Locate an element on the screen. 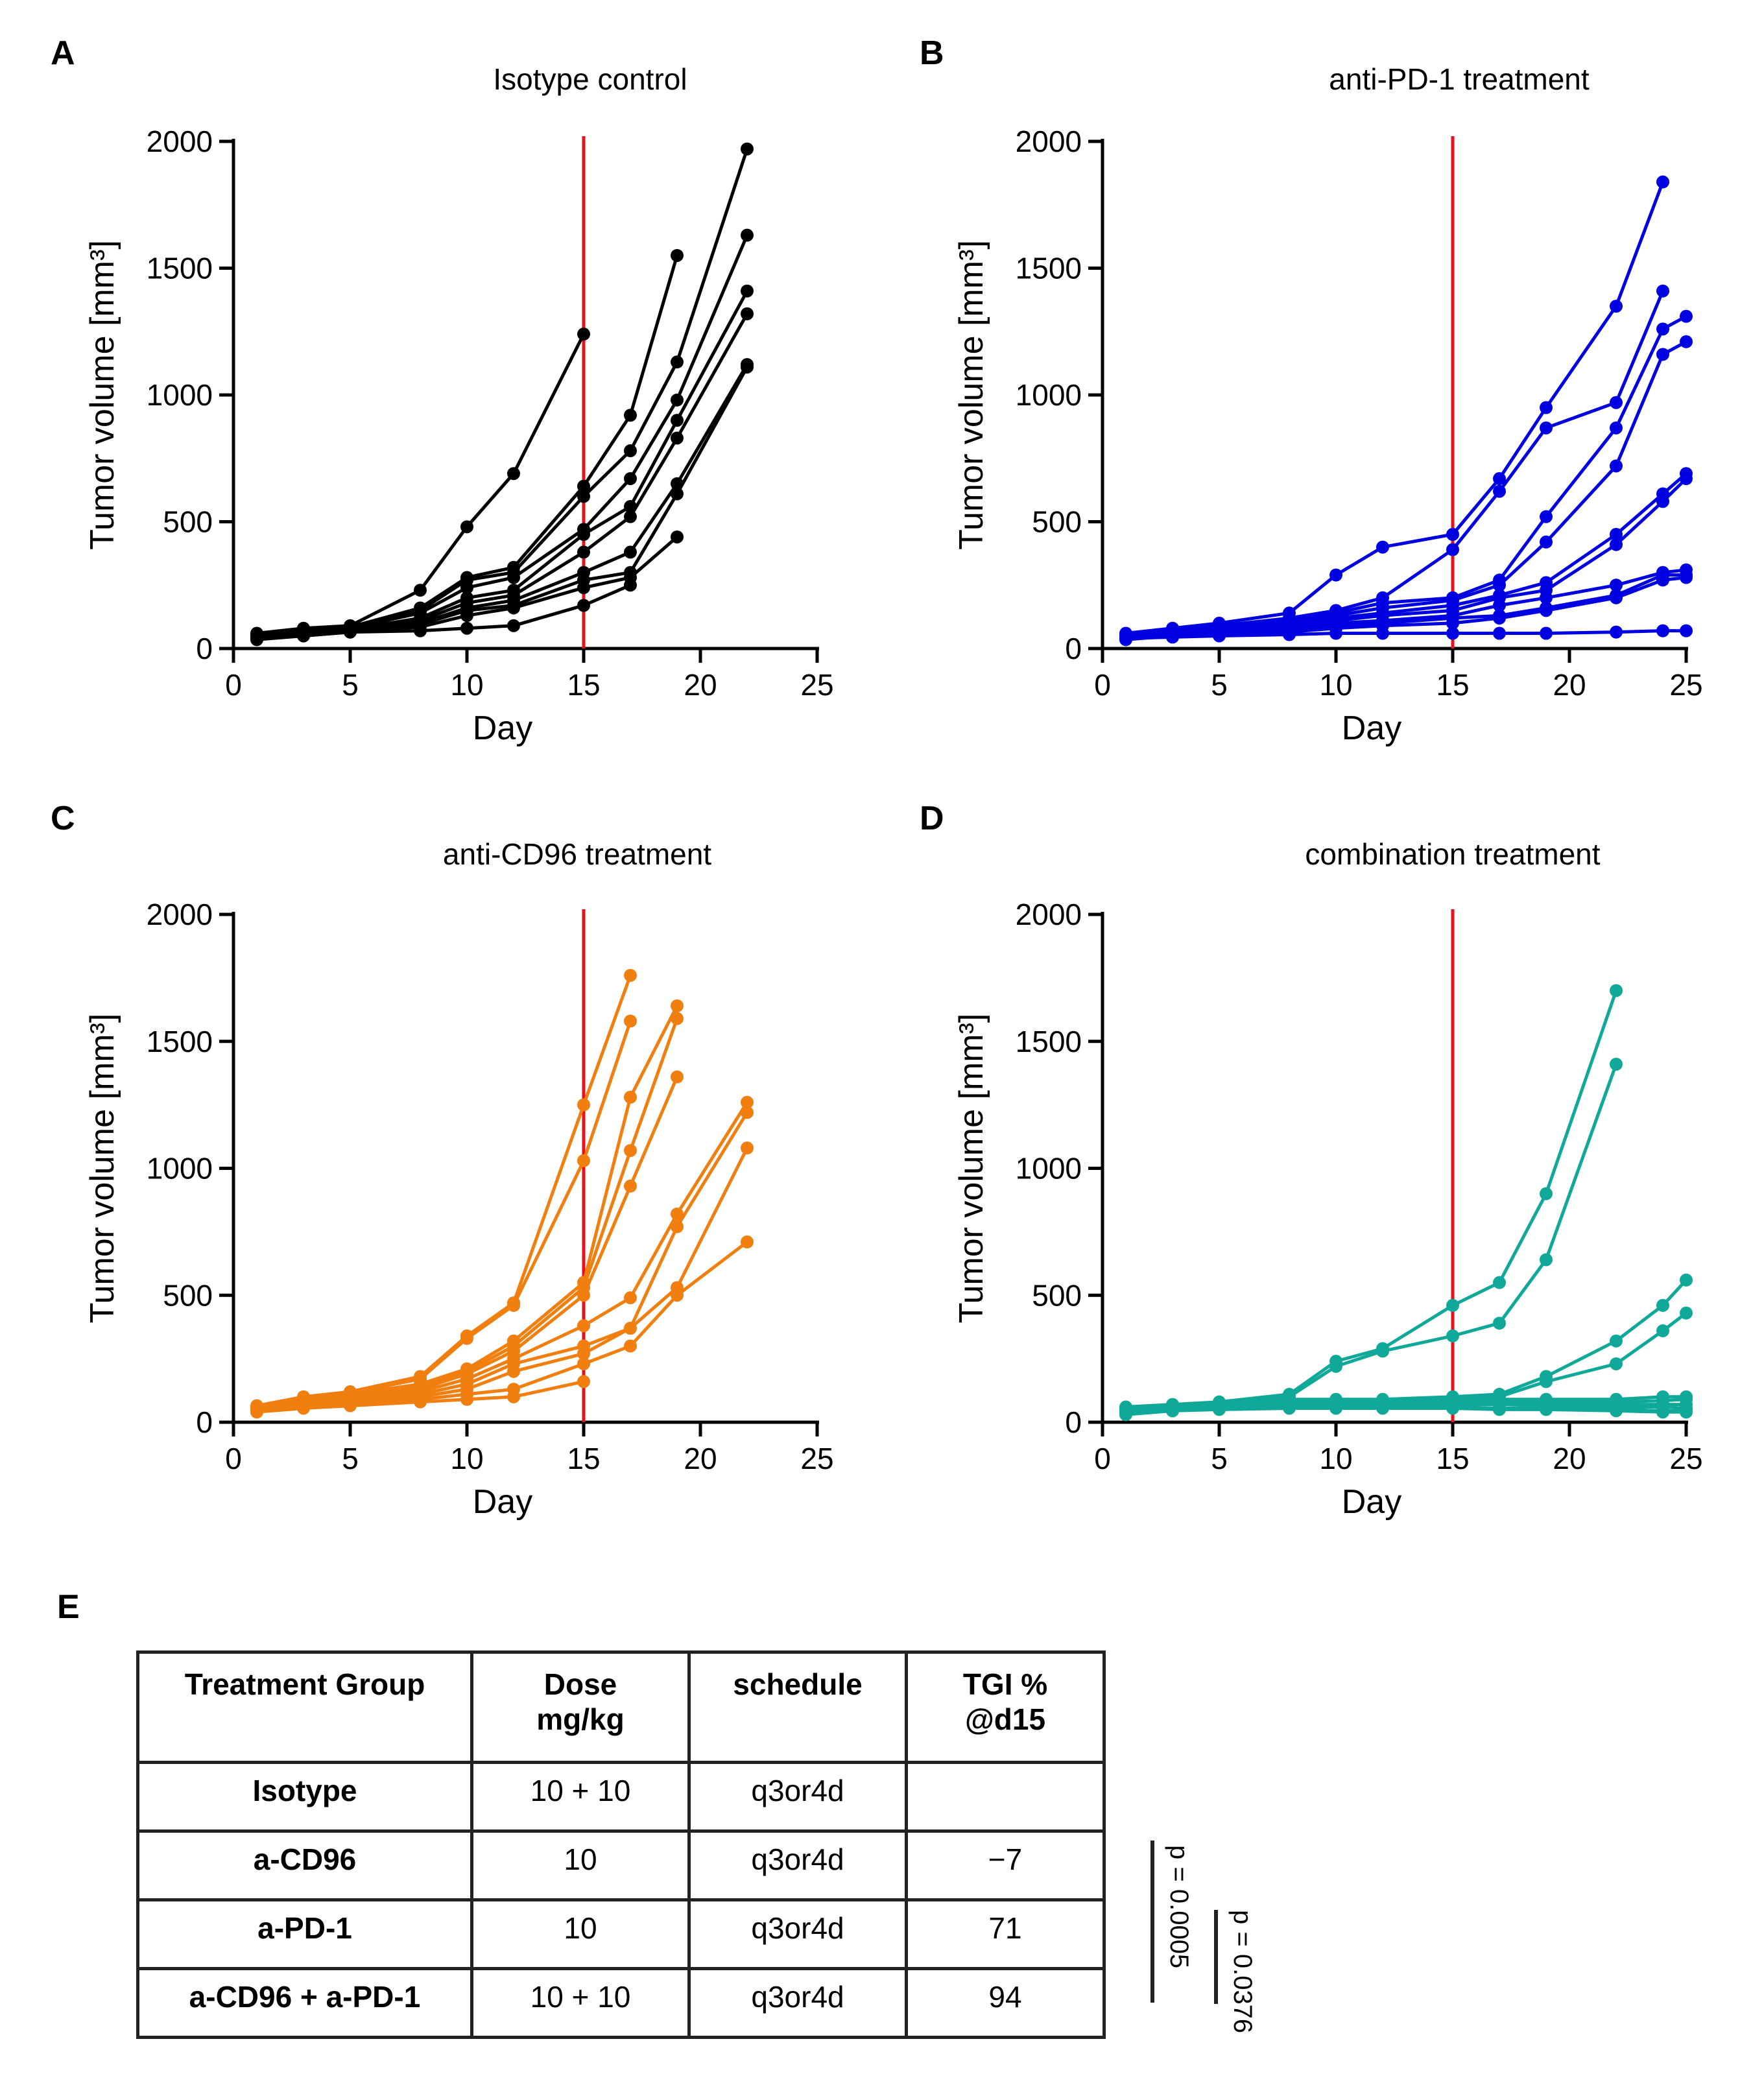  series-m8 is located at coordinates (502, 1279).